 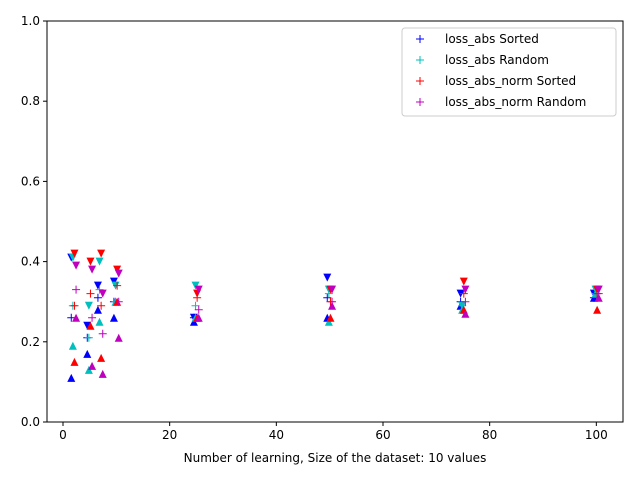 What do you see at coordinates (333, 432) in the screenshot?
I see `x-axis-ticks: 0 20 40 60 80 100` at bounding box center [333, 432].